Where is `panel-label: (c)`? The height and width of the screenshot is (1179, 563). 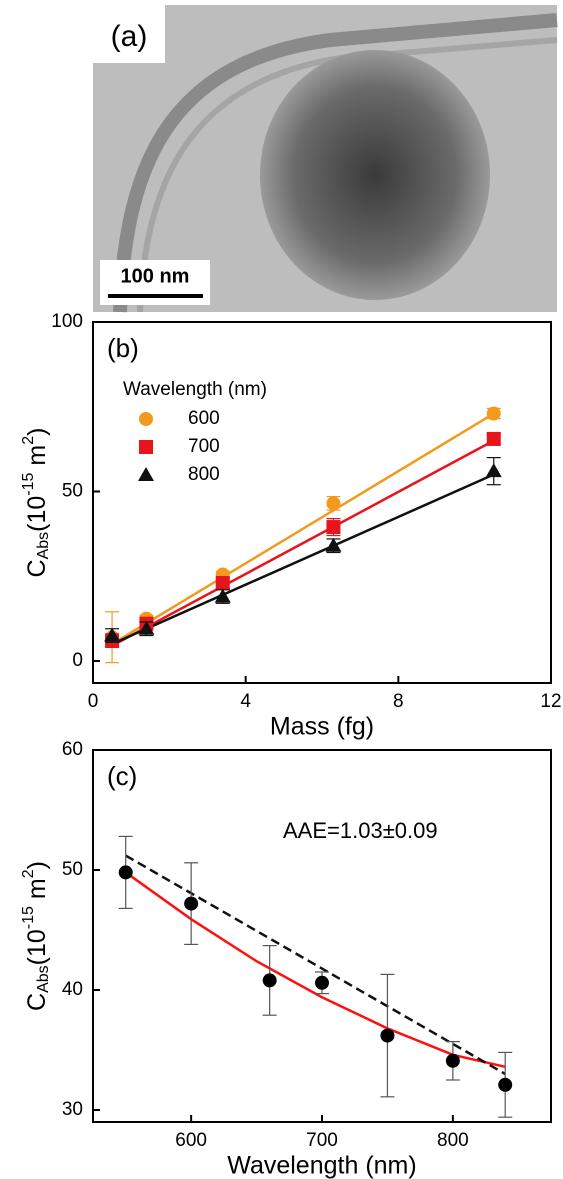
panel-label: (c) is located at coordinates (122, 776).